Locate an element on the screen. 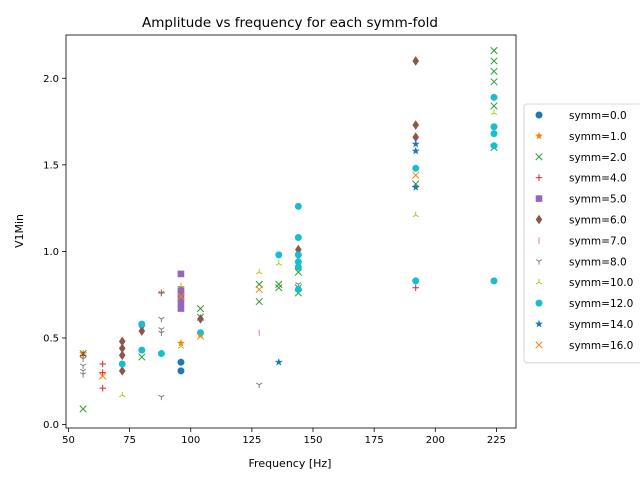 The width and height of the screenshot is (640, 480). legend-label: symm=8.0 is located at coordinates (598, 262).